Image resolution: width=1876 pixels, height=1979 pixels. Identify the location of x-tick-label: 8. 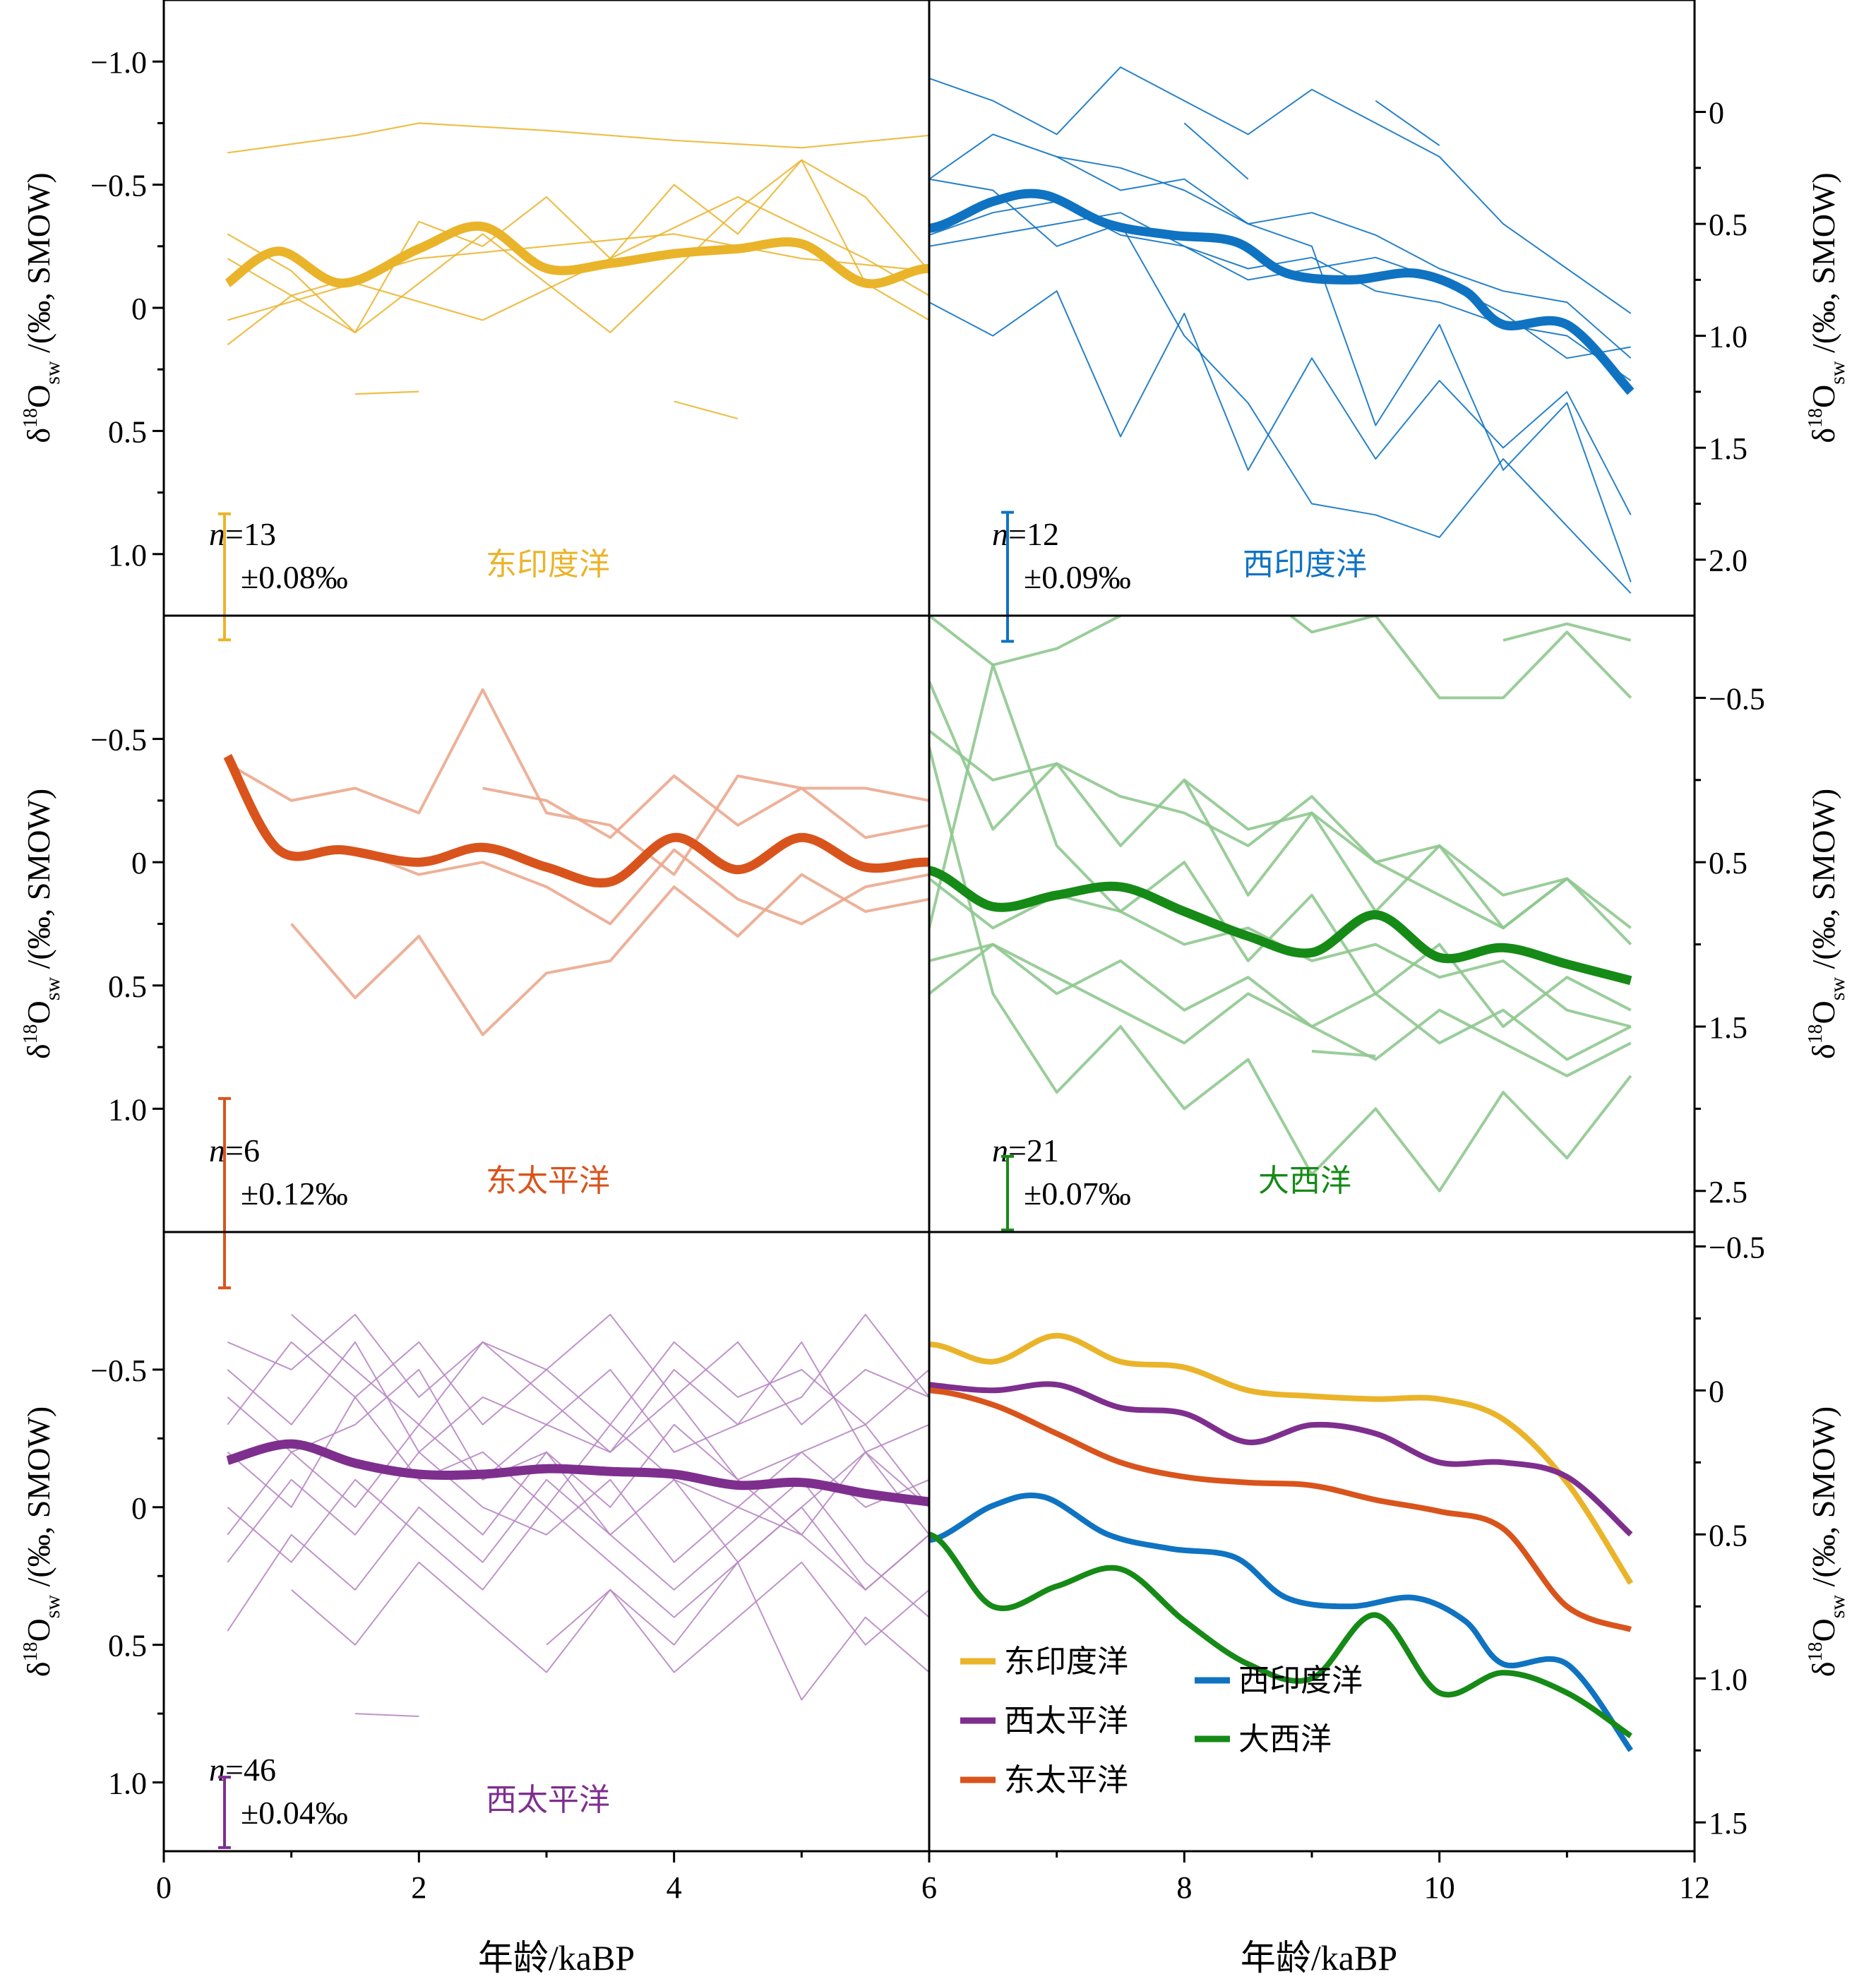
(1184, 1887).